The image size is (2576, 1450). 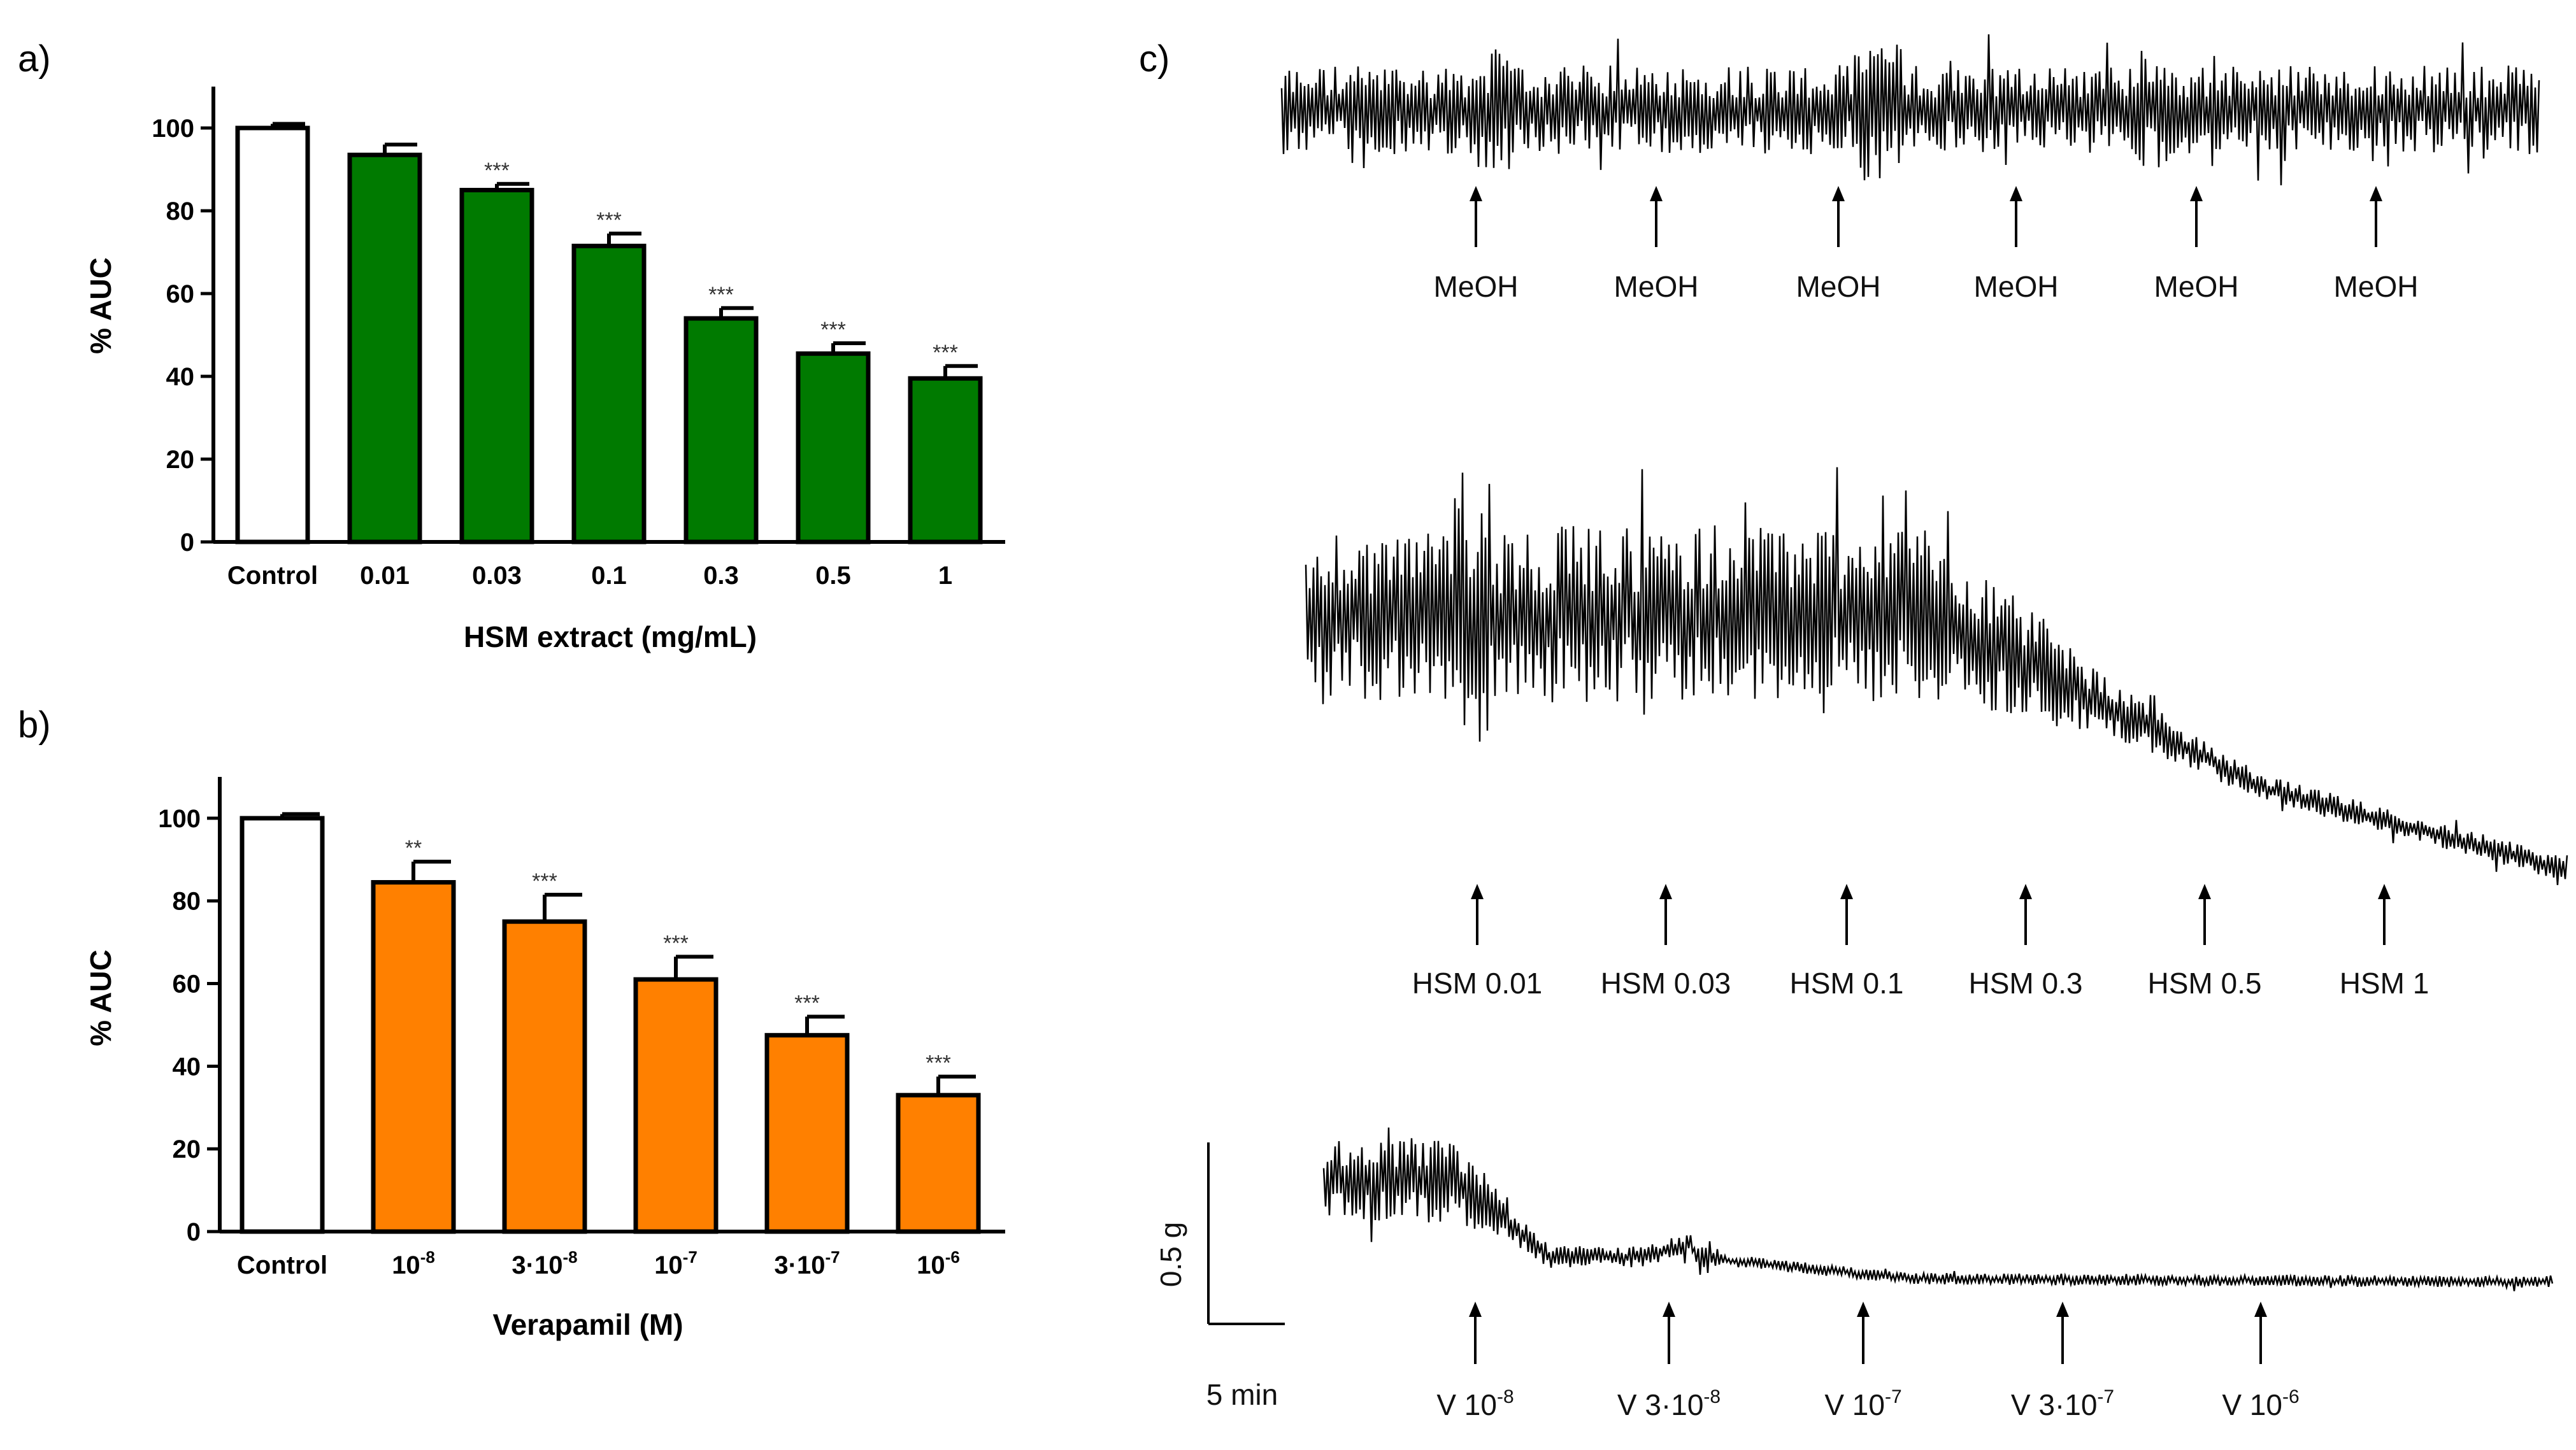 I want to click on panel-b-y-axis-title: % AUC, so click(x=100, y=997).